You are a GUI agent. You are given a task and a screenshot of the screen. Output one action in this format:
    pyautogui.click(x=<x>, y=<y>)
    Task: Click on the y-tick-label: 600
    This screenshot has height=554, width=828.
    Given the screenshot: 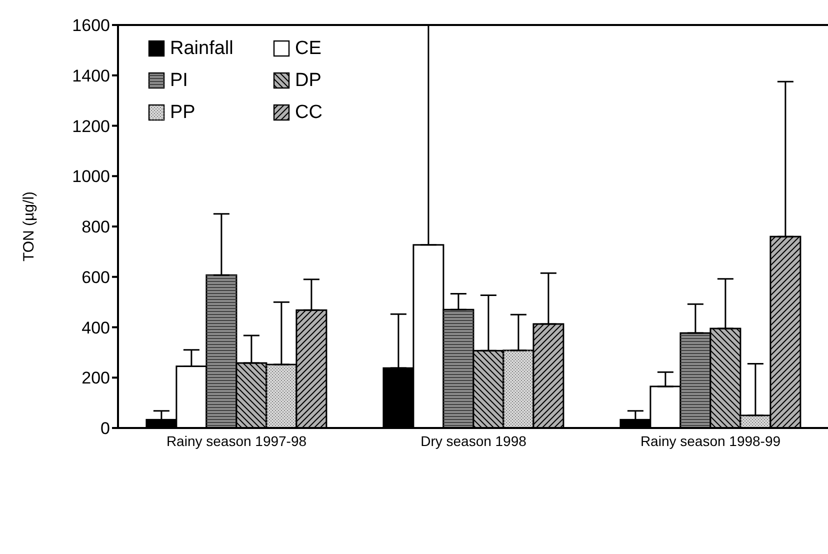 What is the action you would take?
    pyautogui.click(x=96, y=277)
    